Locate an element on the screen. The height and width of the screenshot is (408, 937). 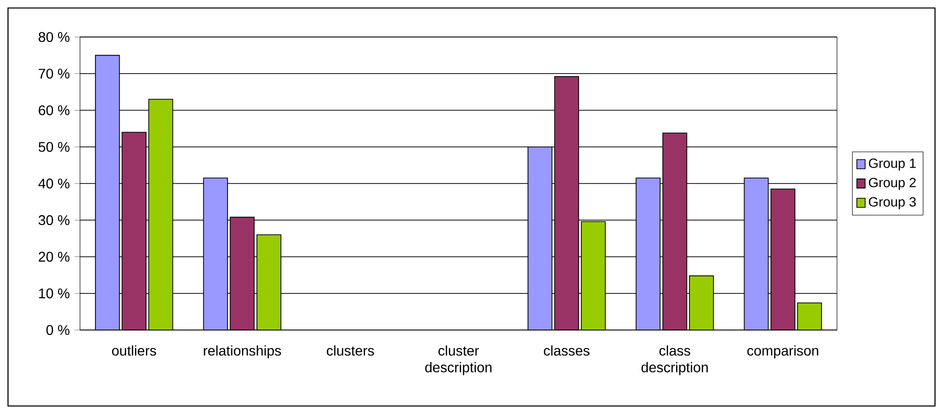
y-tick-label: 60 % is located at coordinates (54, 110).